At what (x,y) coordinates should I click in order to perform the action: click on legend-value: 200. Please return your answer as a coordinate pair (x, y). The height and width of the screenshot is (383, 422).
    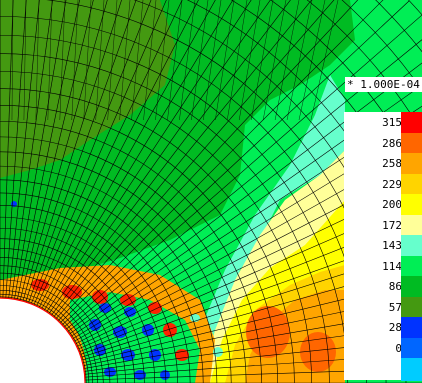
    Looking at the image, I should click on (392, 204).